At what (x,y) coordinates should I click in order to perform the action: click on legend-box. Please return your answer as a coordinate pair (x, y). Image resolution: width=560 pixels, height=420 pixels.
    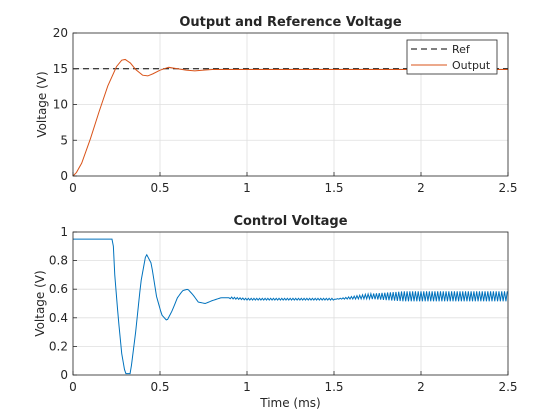
    Looking at the image, I should click on (452, 57).